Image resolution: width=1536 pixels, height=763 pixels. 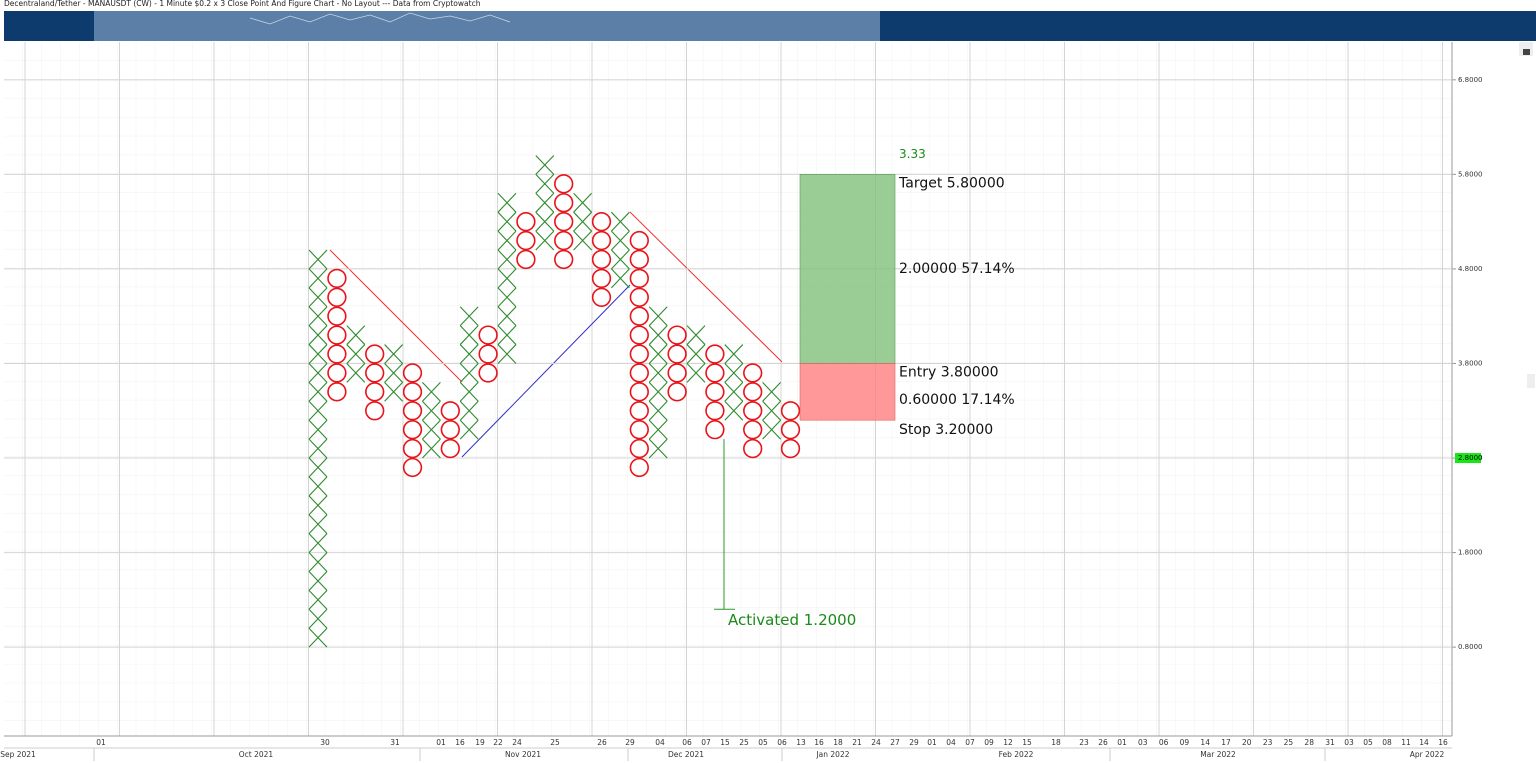 I want to click on date-label: 25, so click(x=555, y=742).